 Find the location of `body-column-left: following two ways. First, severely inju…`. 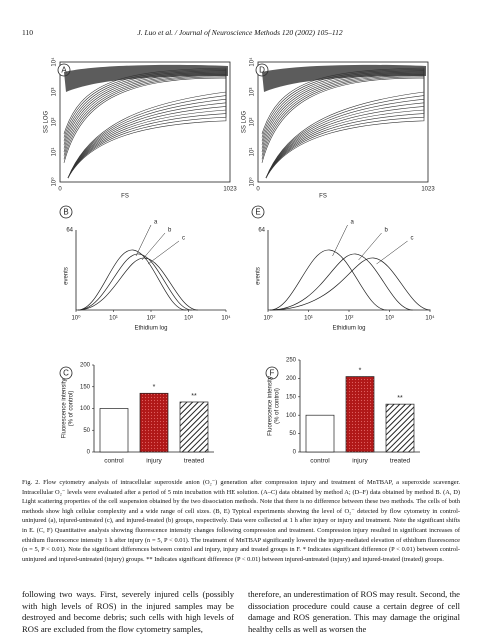

body-column-left: following two ways. First, severely inju… is located at coordinates (128, 611).